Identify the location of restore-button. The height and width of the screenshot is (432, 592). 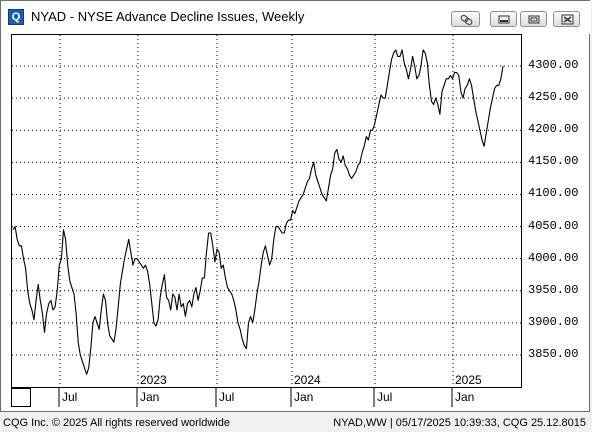
(533, 19).